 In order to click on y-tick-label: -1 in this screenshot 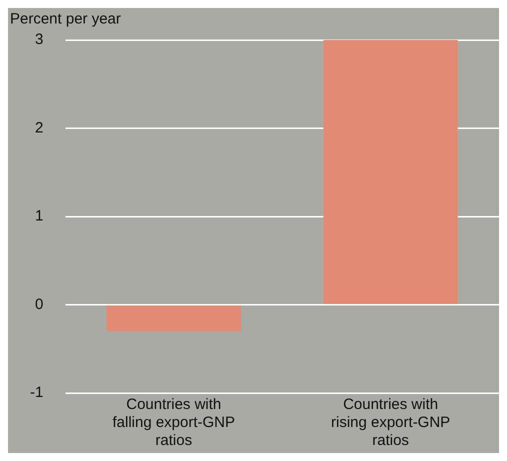, I will do `click(37, 393)`.